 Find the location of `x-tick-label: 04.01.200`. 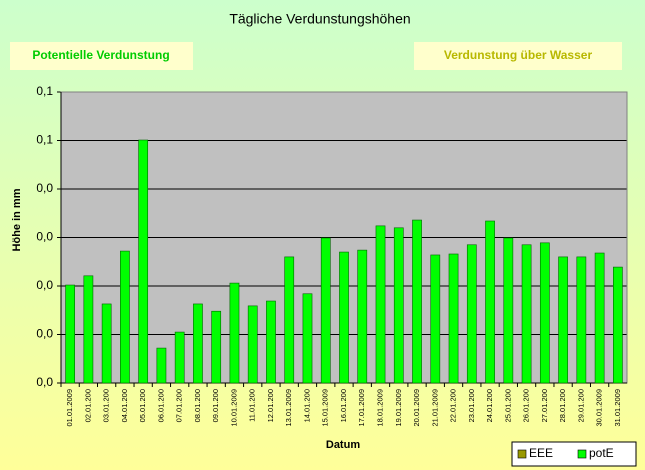

x-tick-label: 04.01.200 is located at coordinates (124, 405).